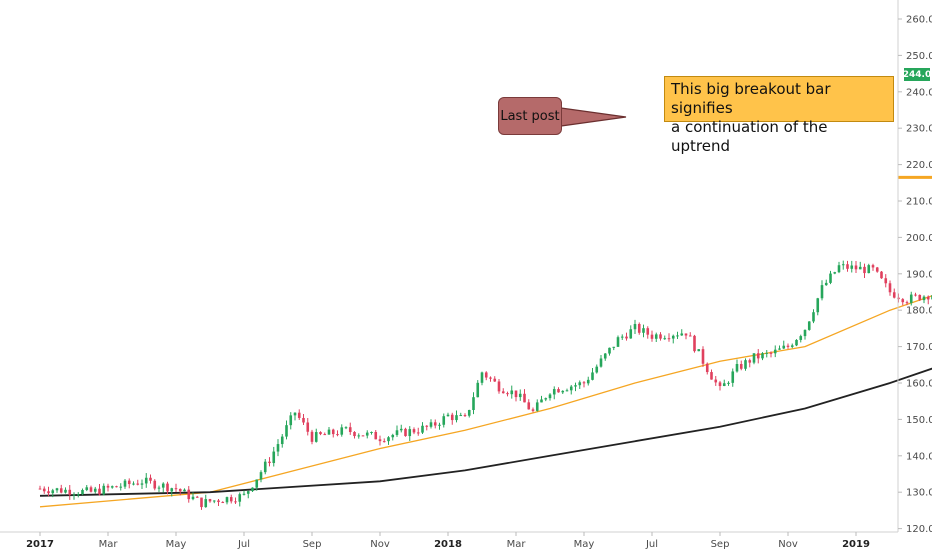  Describe the element at coordinates (448, 544) in the screenshot. I see `x-tick-label: 2018` at that location.